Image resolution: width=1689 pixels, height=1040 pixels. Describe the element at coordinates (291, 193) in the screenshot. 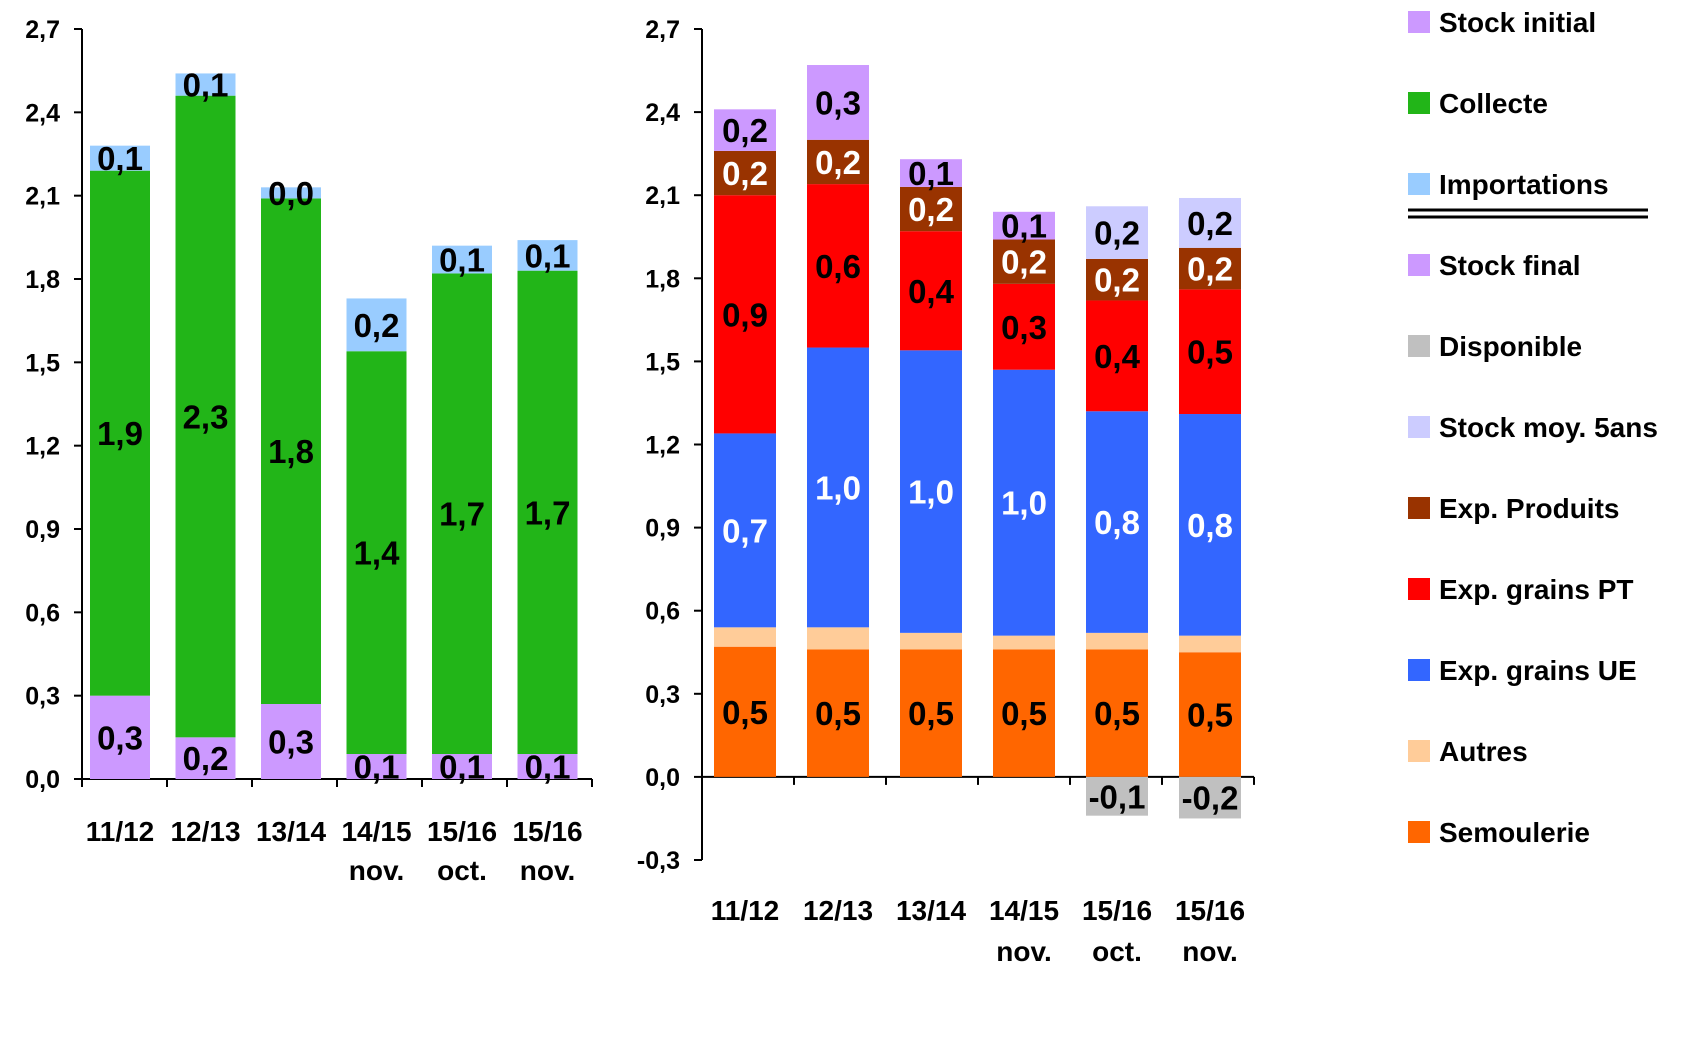

I see `data-label: 0,0` at that location.